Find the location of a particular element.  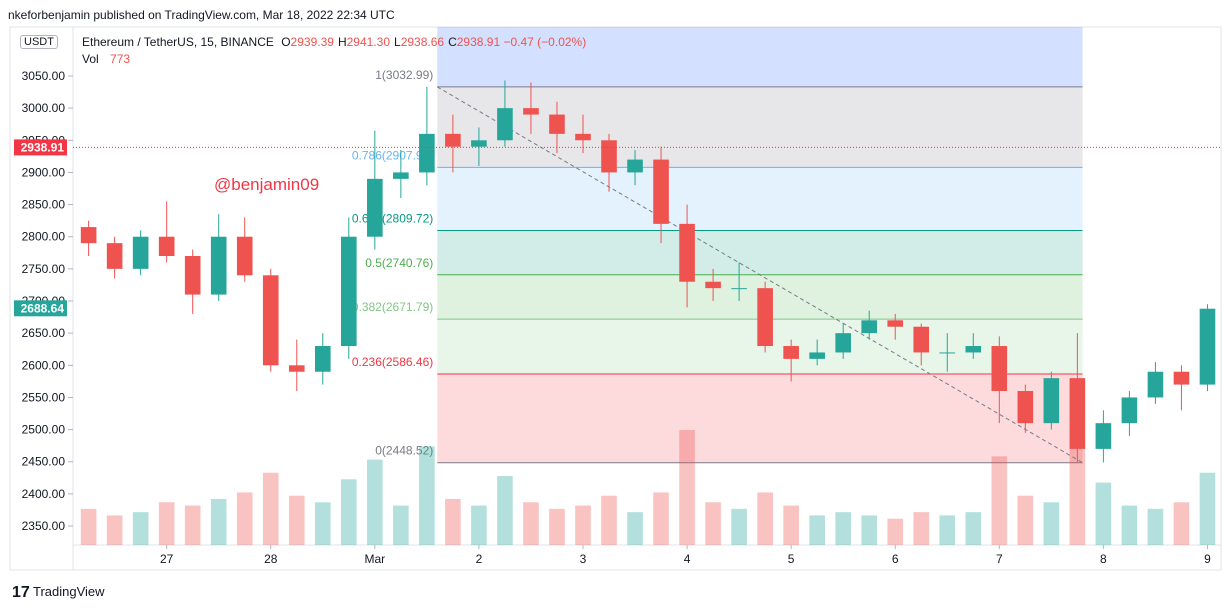

y-tick-label: 2350.00 is located at coordinates (44, 526).